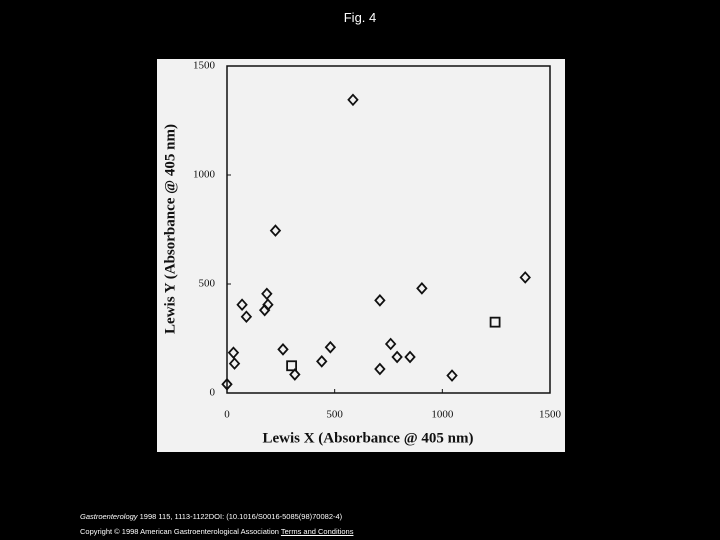 Image resolution: width=720 pixels, height=540 pixels. I want to click on journal: Gastroenterology, so click(109, 516).